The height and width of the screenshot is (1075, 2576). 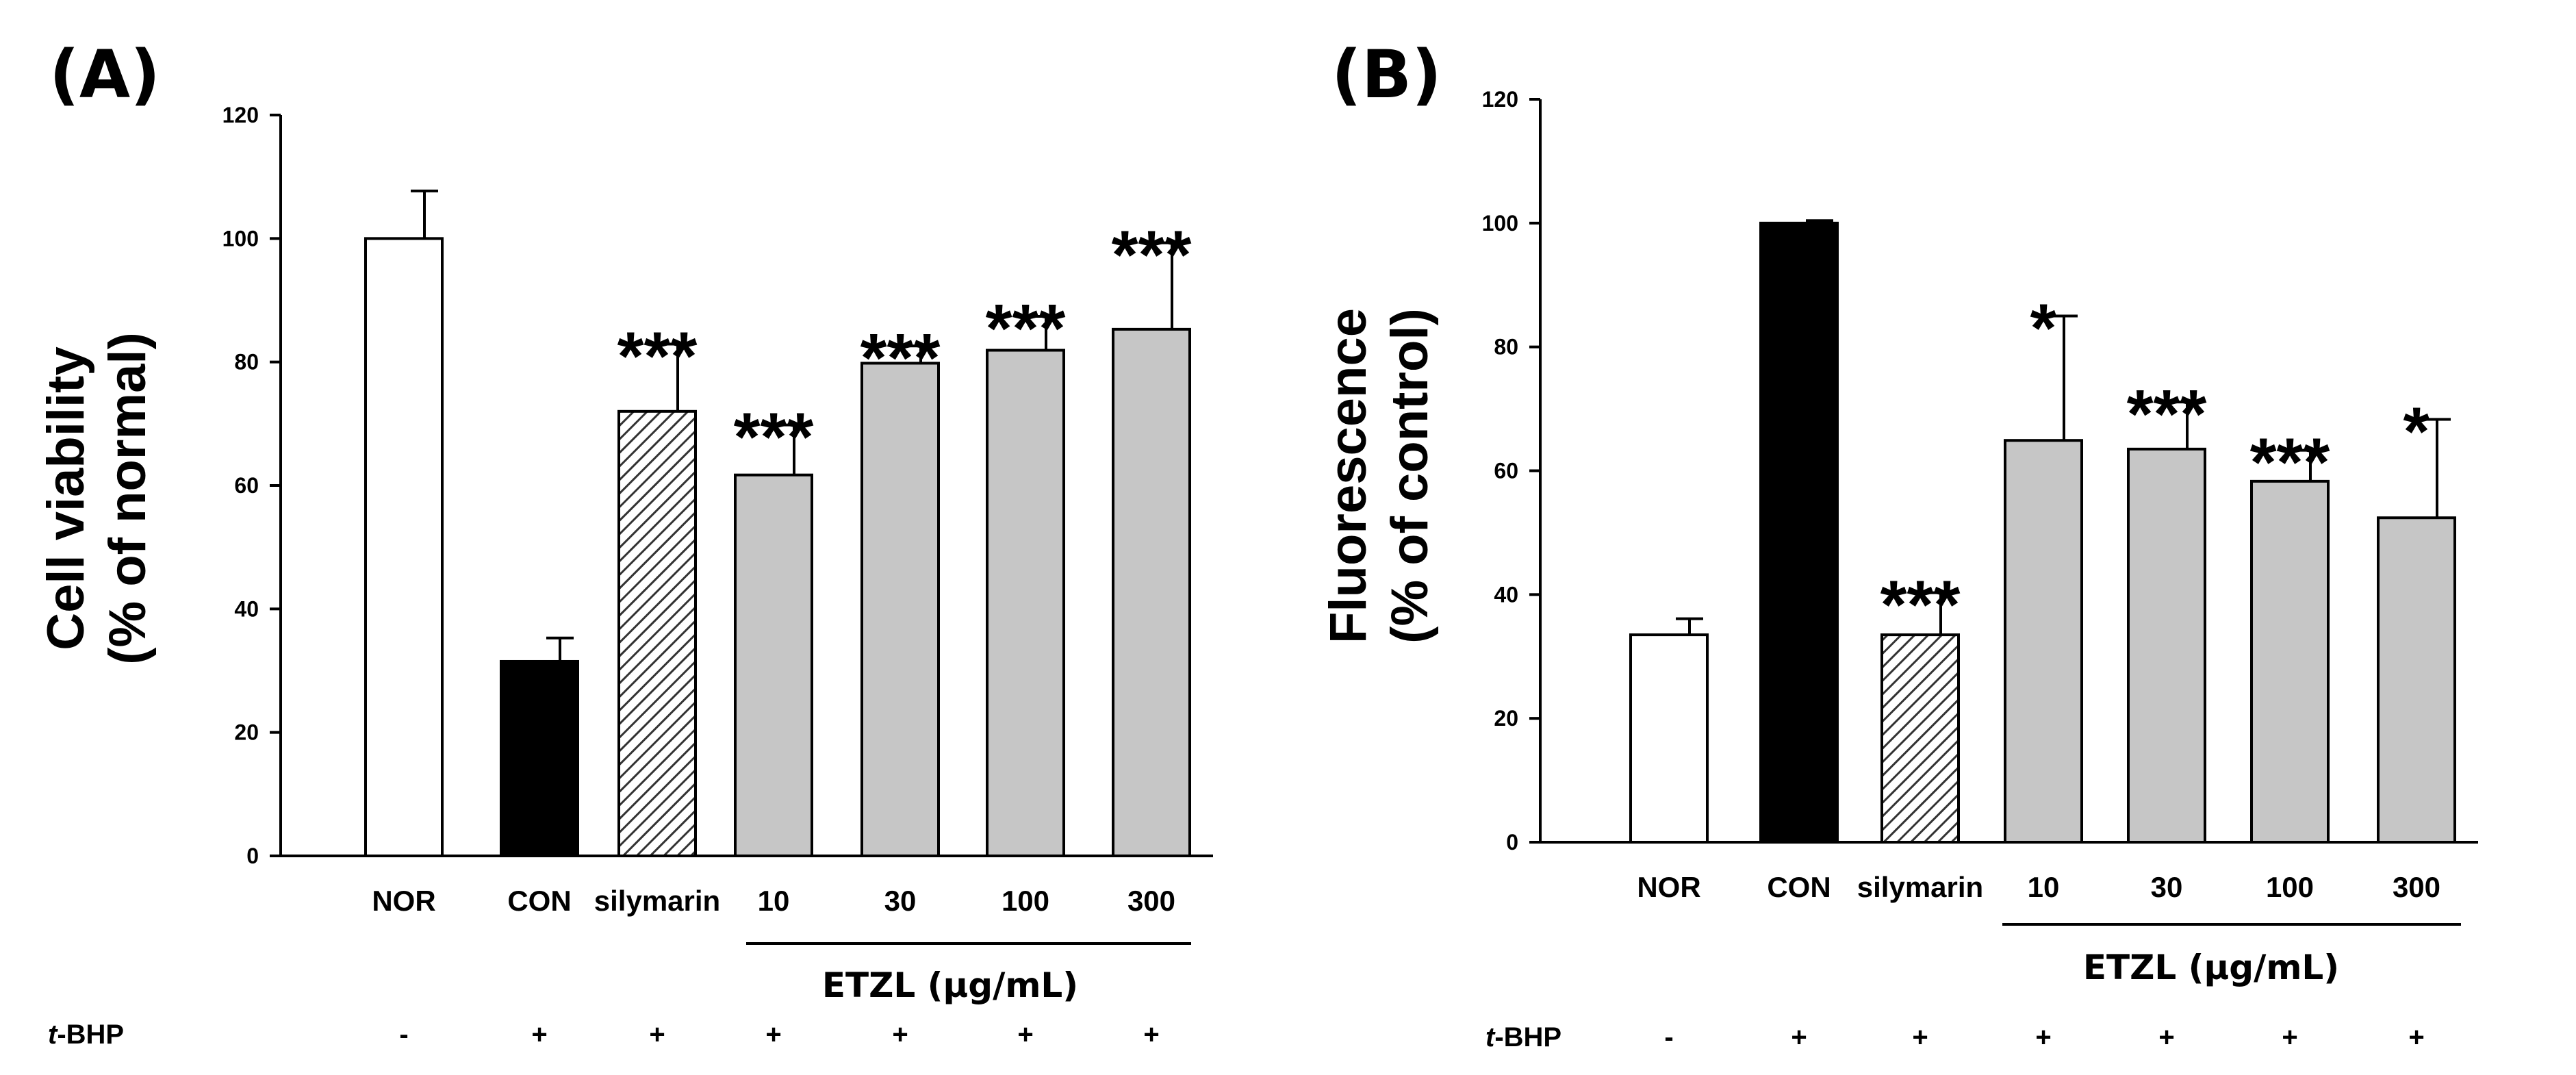 What do you see at coordinates (1025, 901) in the screenshot?
I see `panel-a-category-label: 100` at bounding box center [1025, 901].